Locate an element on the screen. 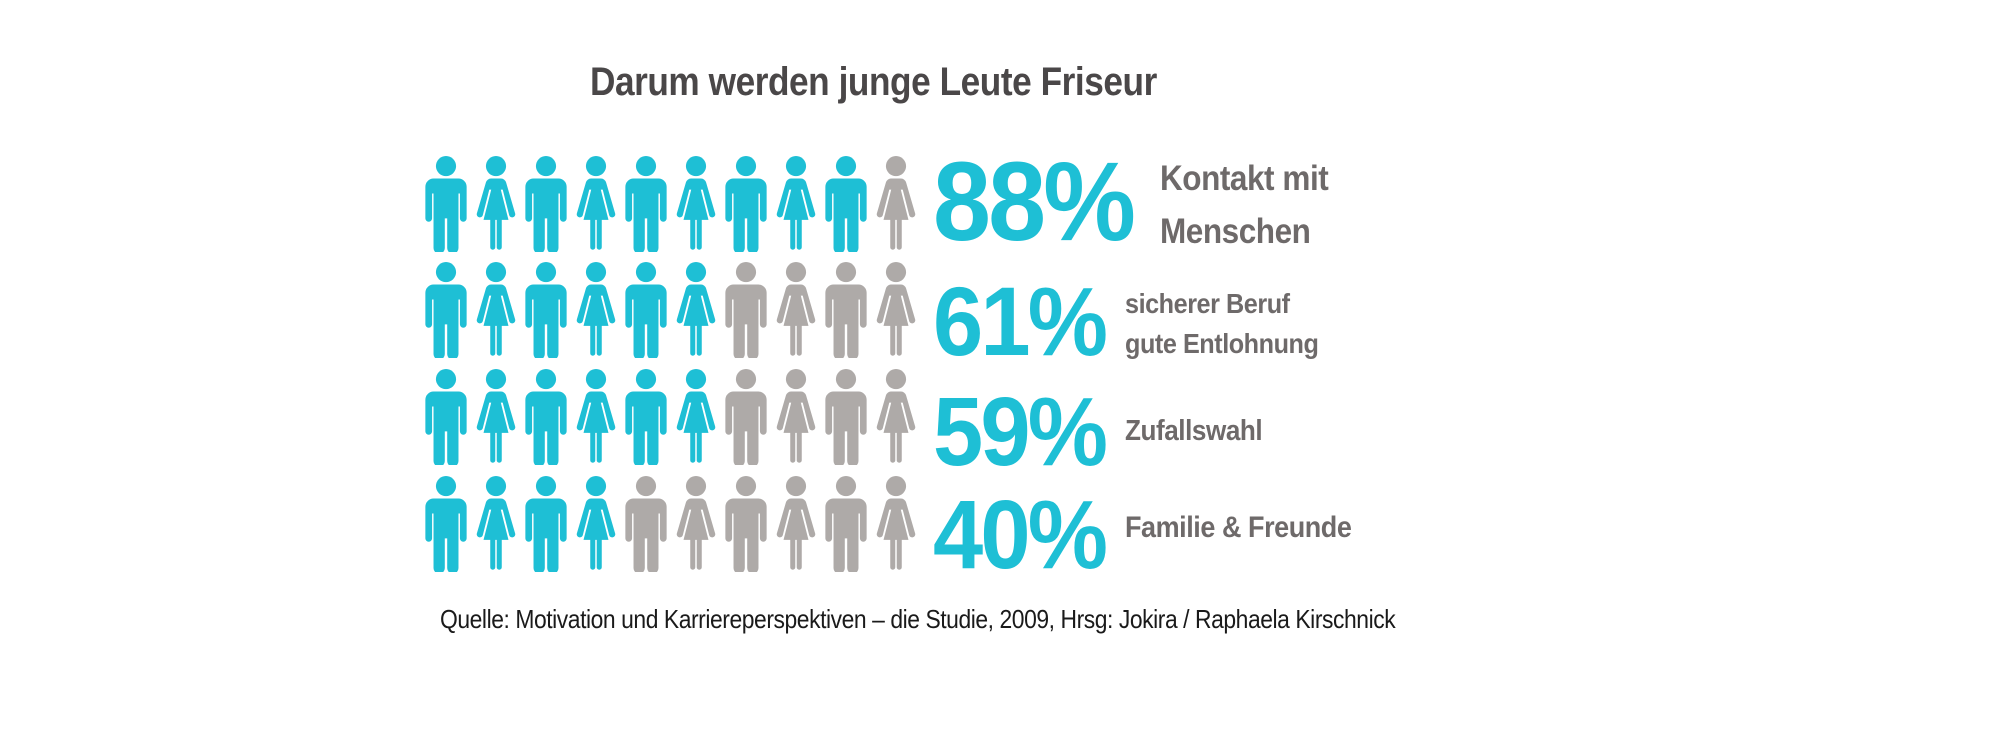 The image size is (2000, 750). row-label: Zufallswahl is located at coordinates (1194, 431).